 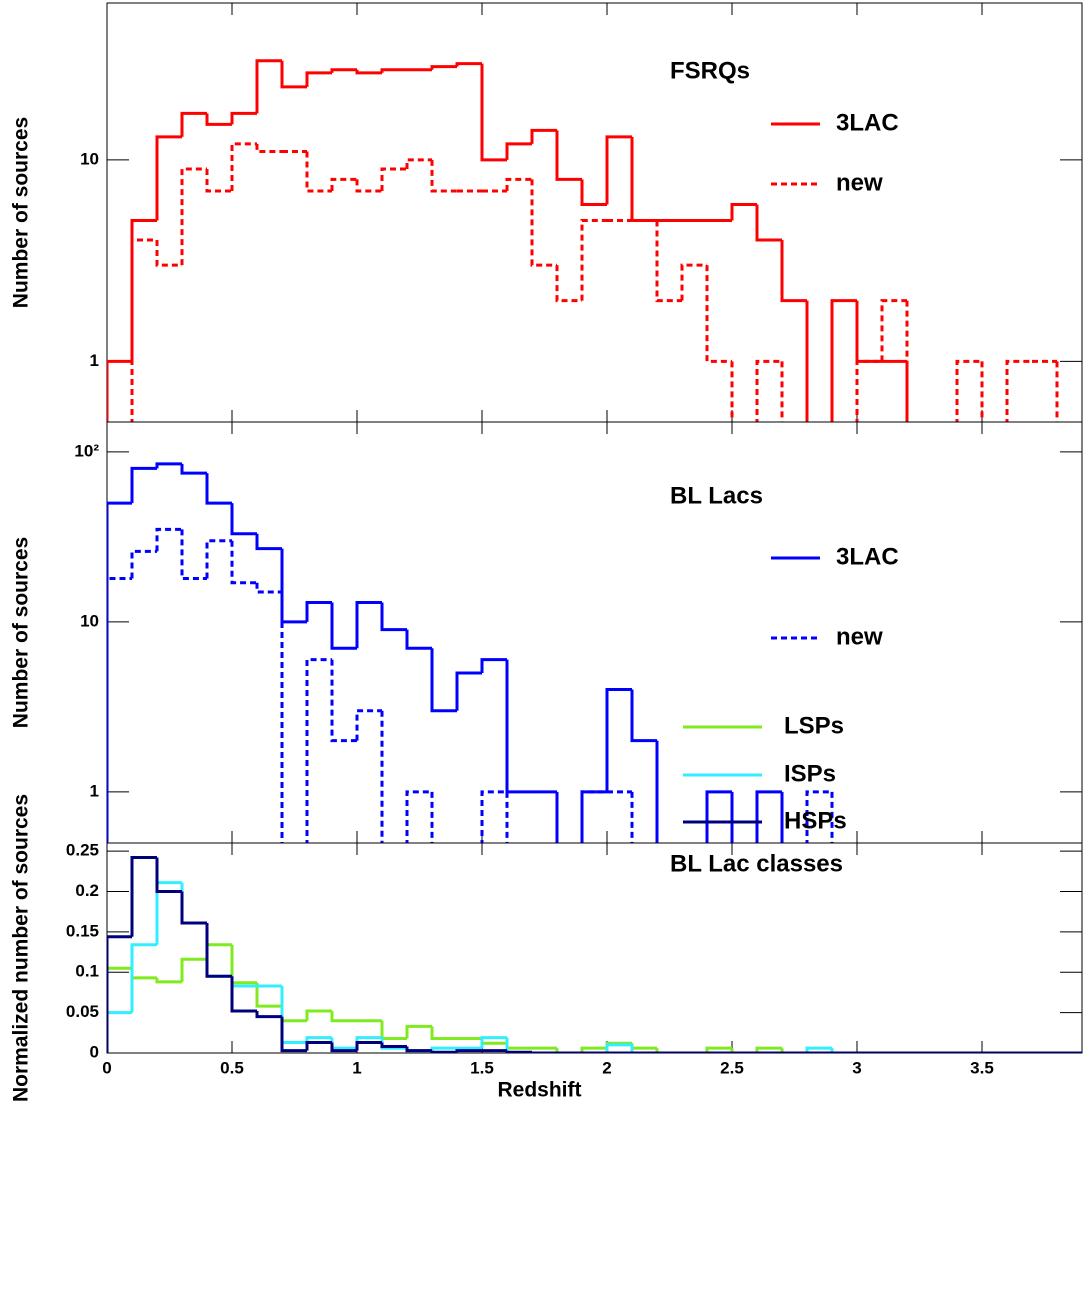 What do you see at coordinates (606, 1067) in the screenshot?
I see `x-tick-label: 2` at bounding box center [606, 1067].